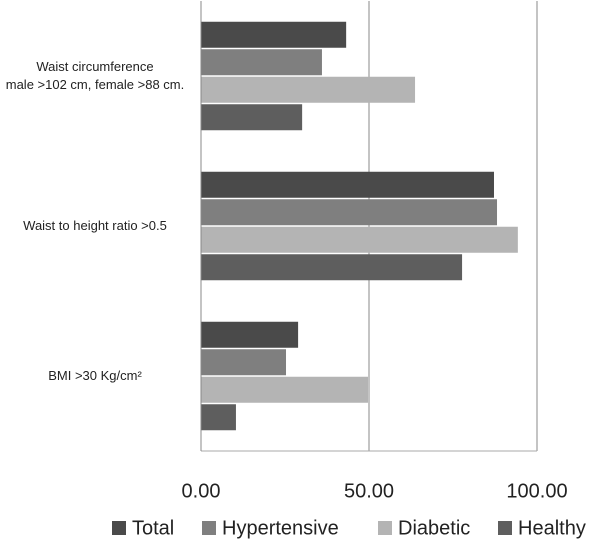  What do you see at coordinates (95, 225) in the screenshot?
I see `y-tick-label: Waist to height ratio >0.5` at bounding box center [95, 225].